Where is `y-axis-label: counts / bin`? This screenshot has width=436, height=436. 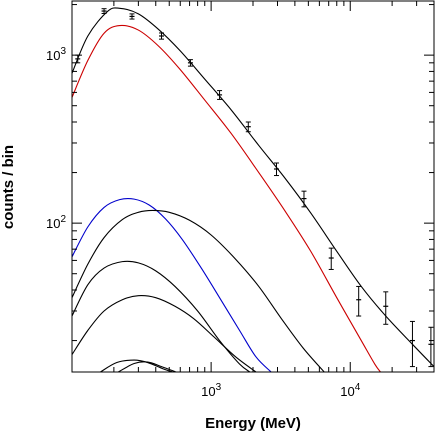
y-axis-label: counts / bin is located at coordinates (8, 187).